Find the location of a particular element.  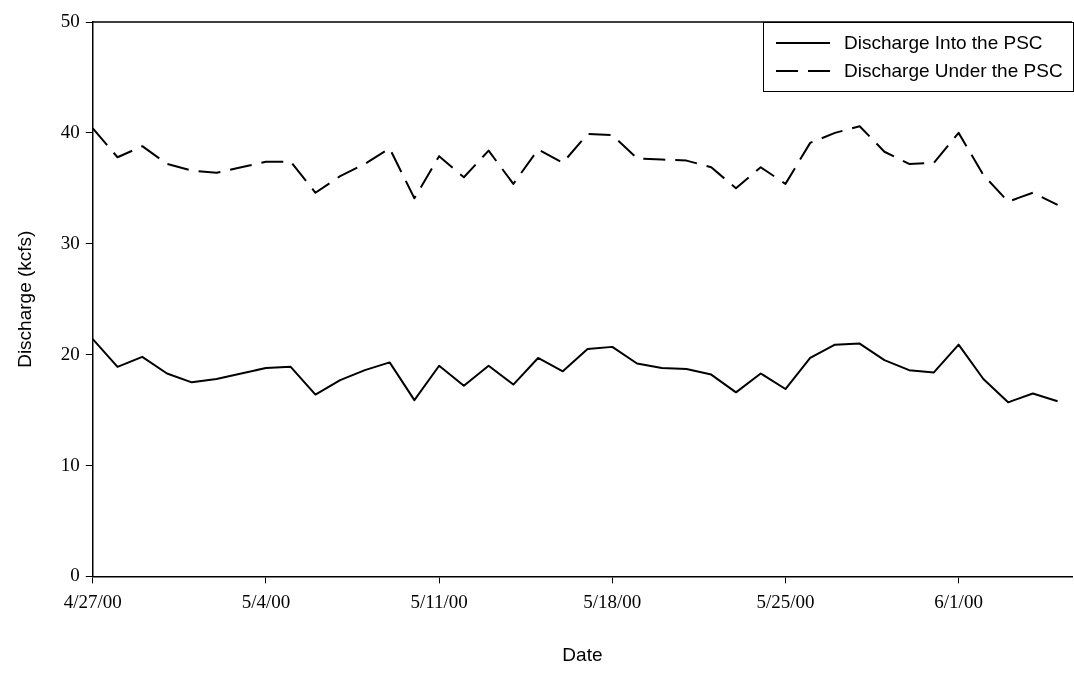

x-tick-label: 5/11/00 is located at coordinates (439, 601).